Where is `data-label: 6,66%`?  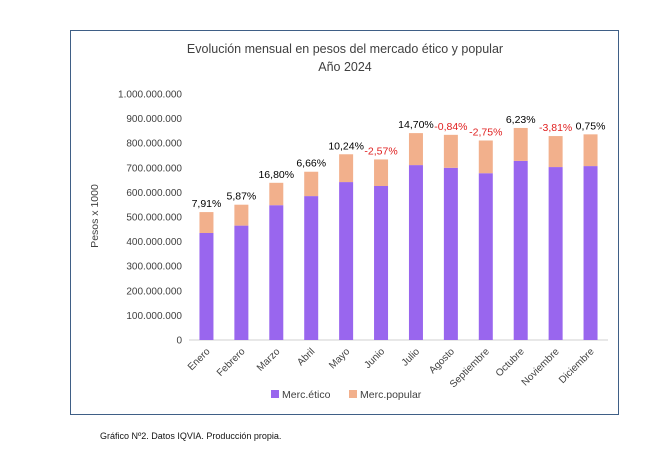 data-label: 6,66% is located at coordinates (311, 164).